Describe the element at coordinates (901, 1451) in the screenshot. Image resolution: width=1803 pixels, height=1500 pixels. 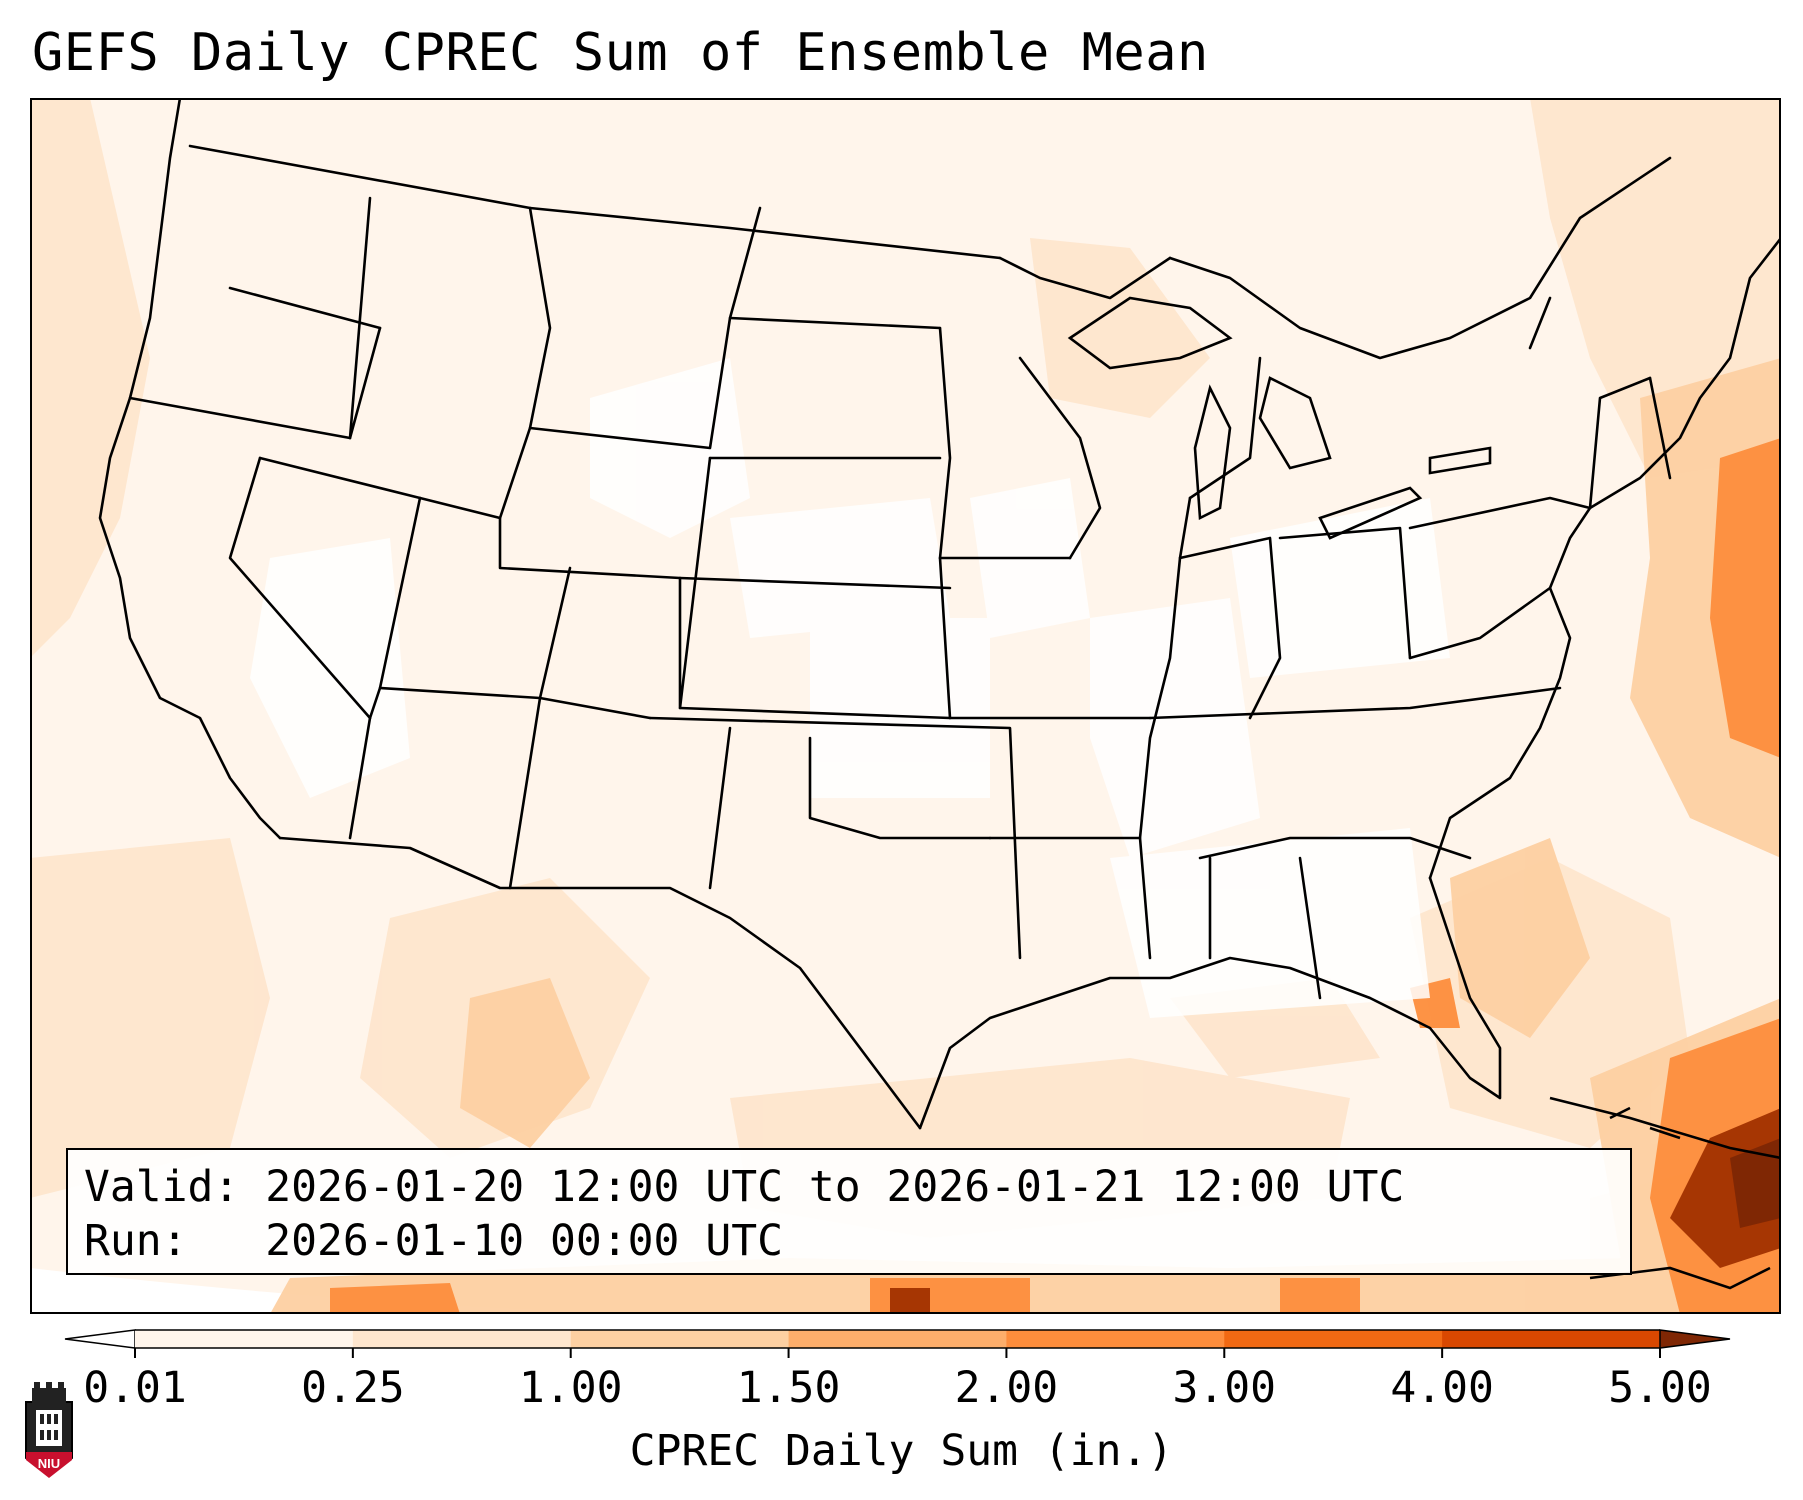
I see `colorbar-label: CPREC Daily Sum (in.)` at that location.